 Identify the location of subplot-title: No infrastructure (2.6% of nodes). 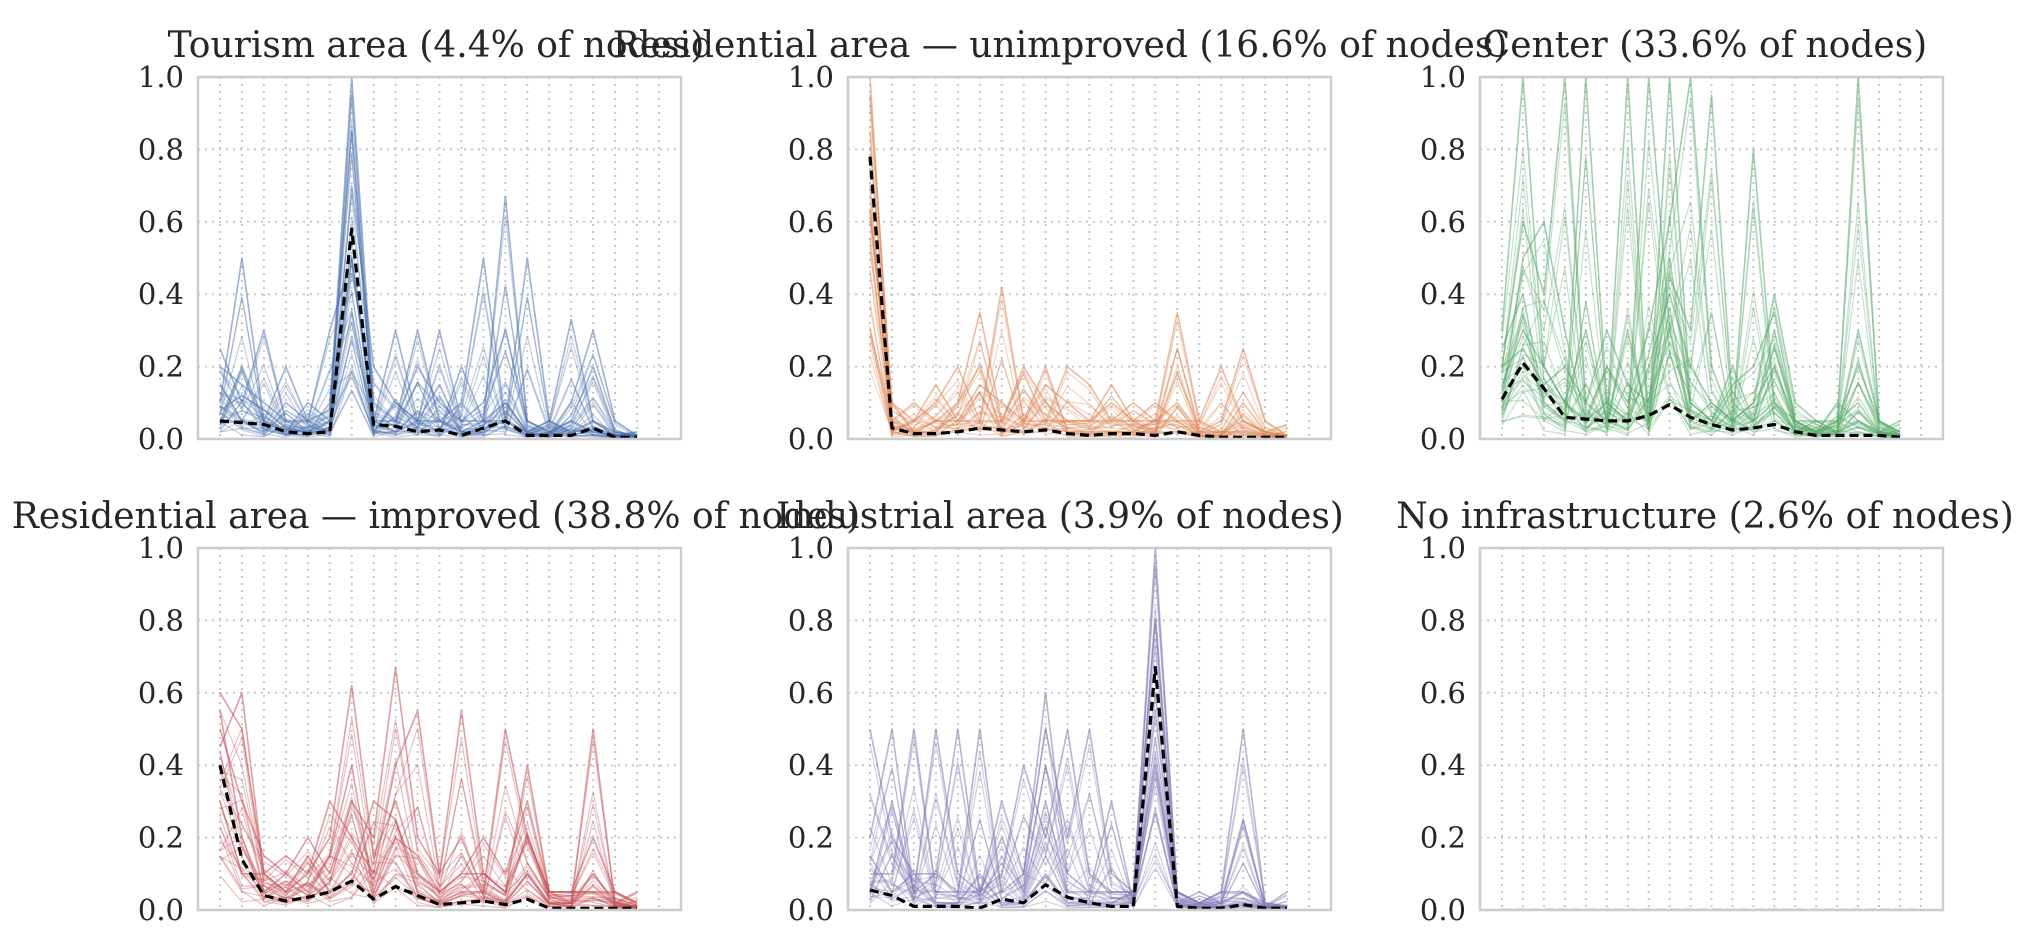
(1705, 516).